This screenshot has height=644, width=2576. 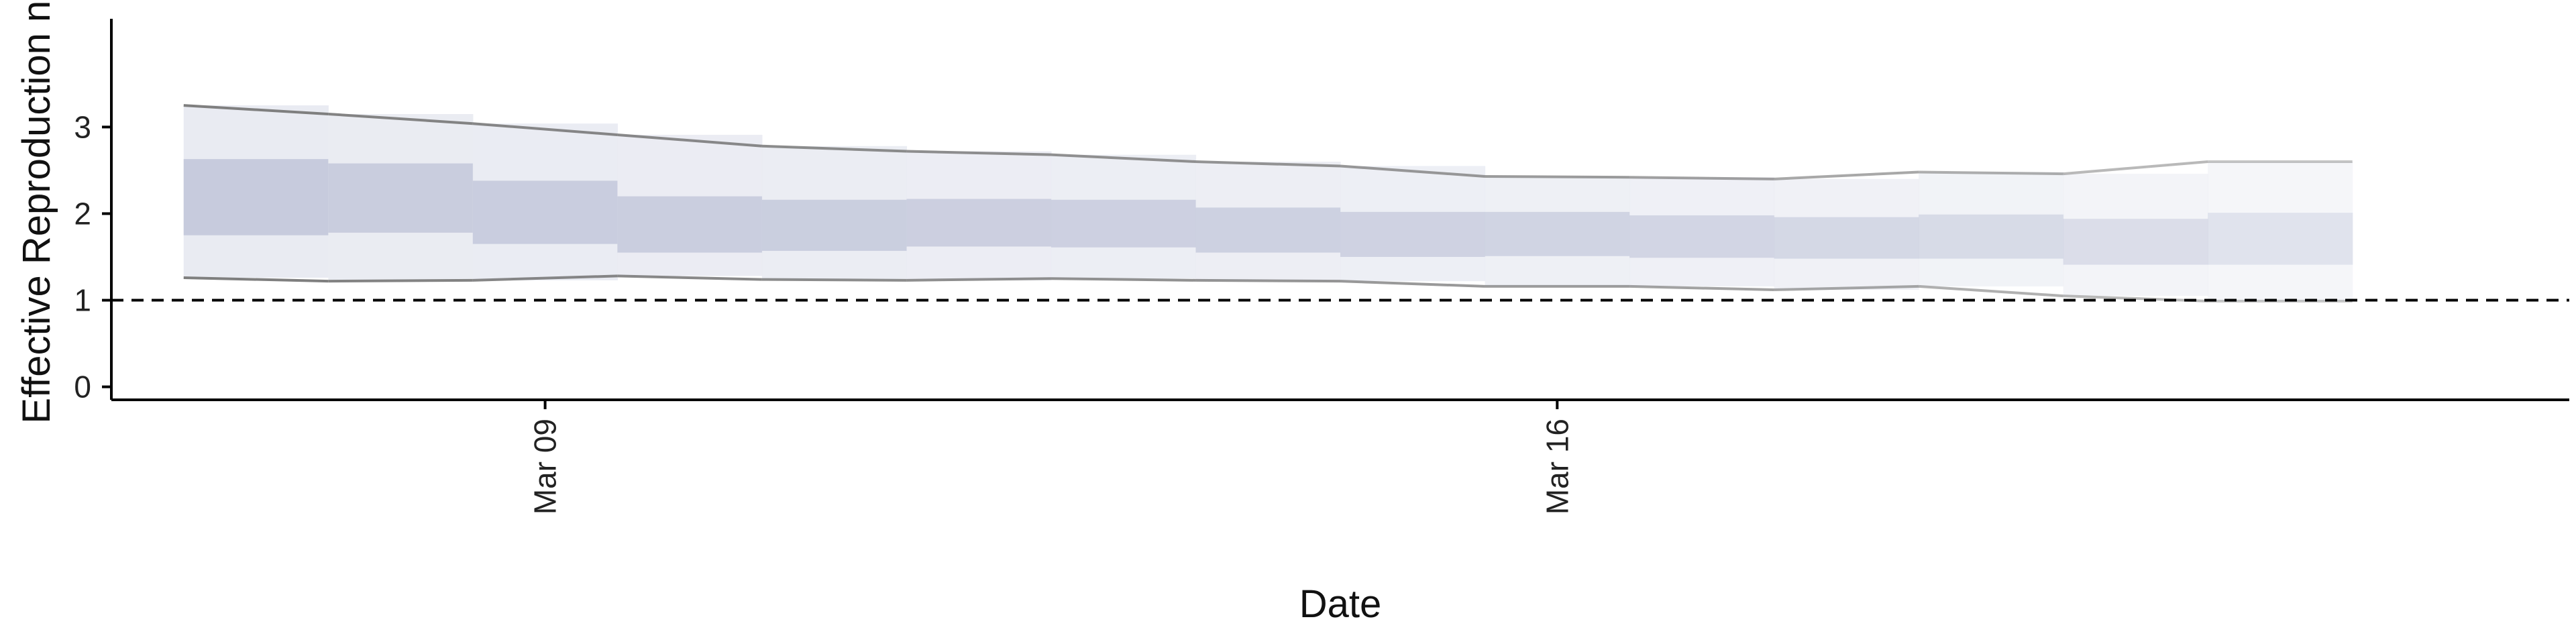 What do you see at coordinates (545, 467) in the screenshot?
I see `x-tick-label: Mar 09` at bounding box center [545, 467].